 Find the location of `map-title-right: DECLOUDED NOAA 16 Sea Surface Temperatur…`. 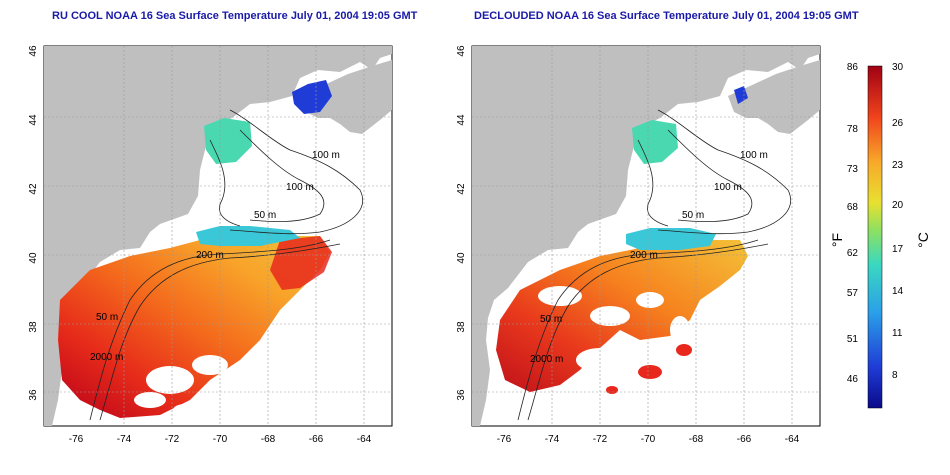

map-title-right: DECLOUDED NOAA 16 Sea Surface Temperatur… is located at coordinates (666, 16).